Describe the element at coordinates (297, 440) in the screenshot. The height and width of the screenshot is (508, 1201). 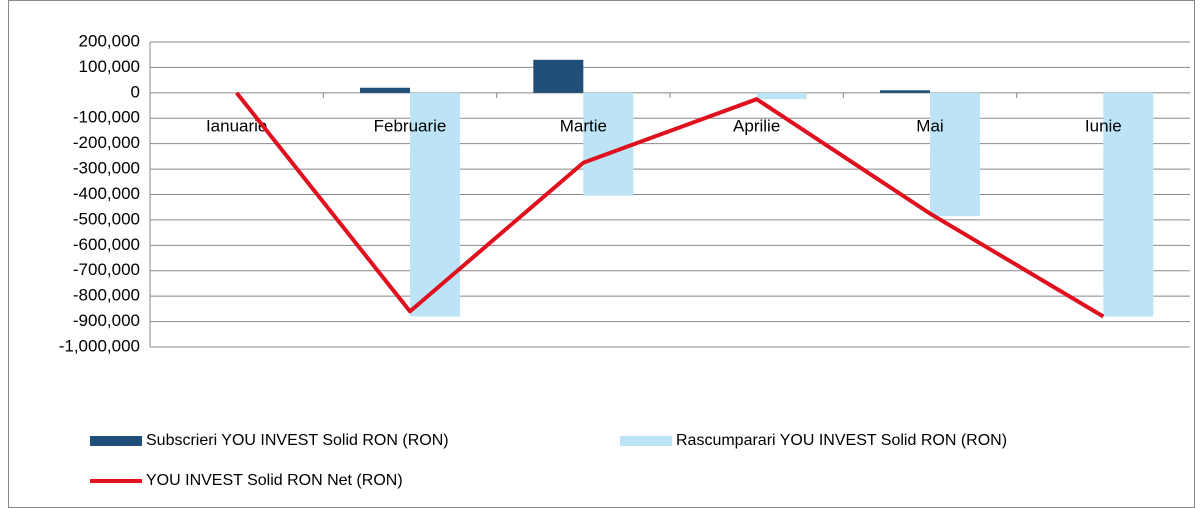
I see `legend-label: Subscrieri YOU INVEST Solid RON (RON)` at that location.